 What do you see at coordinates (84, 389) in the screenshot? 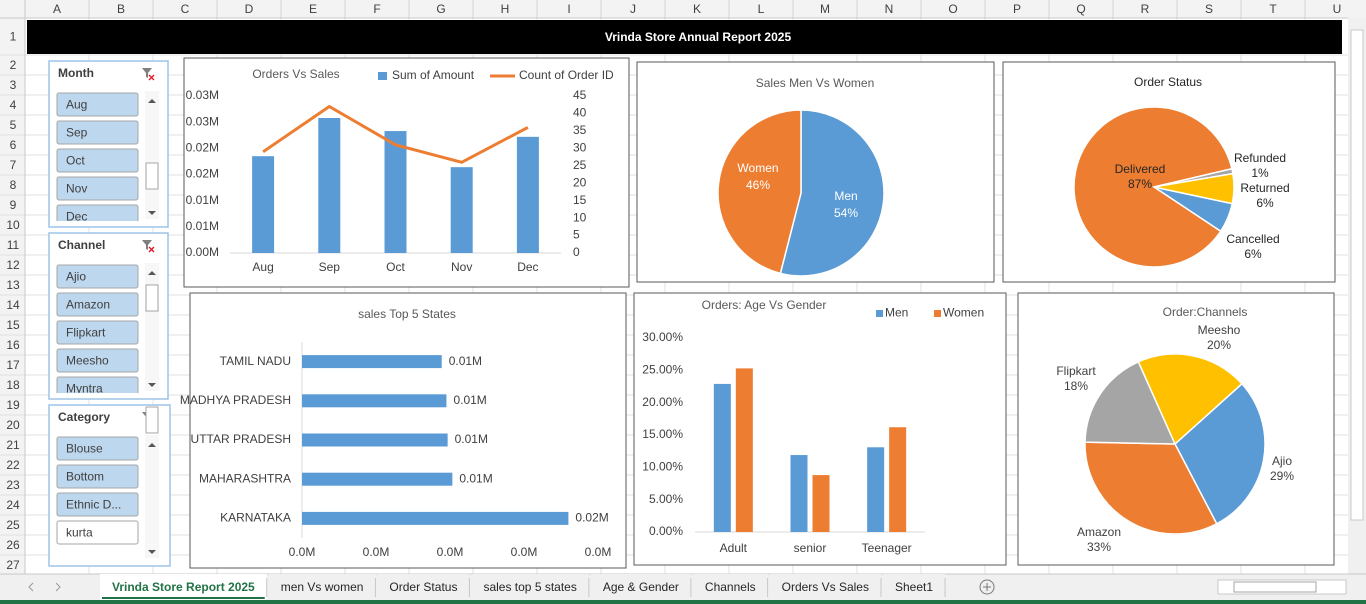
I see `slicer-item-label: Myntra` at bounding box center [84, 389].